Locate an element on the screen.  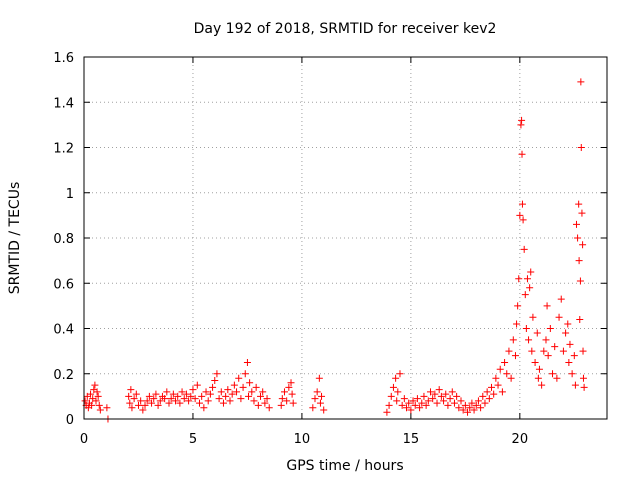
x-tick-label: 0 is located at coordinates (84, 439).